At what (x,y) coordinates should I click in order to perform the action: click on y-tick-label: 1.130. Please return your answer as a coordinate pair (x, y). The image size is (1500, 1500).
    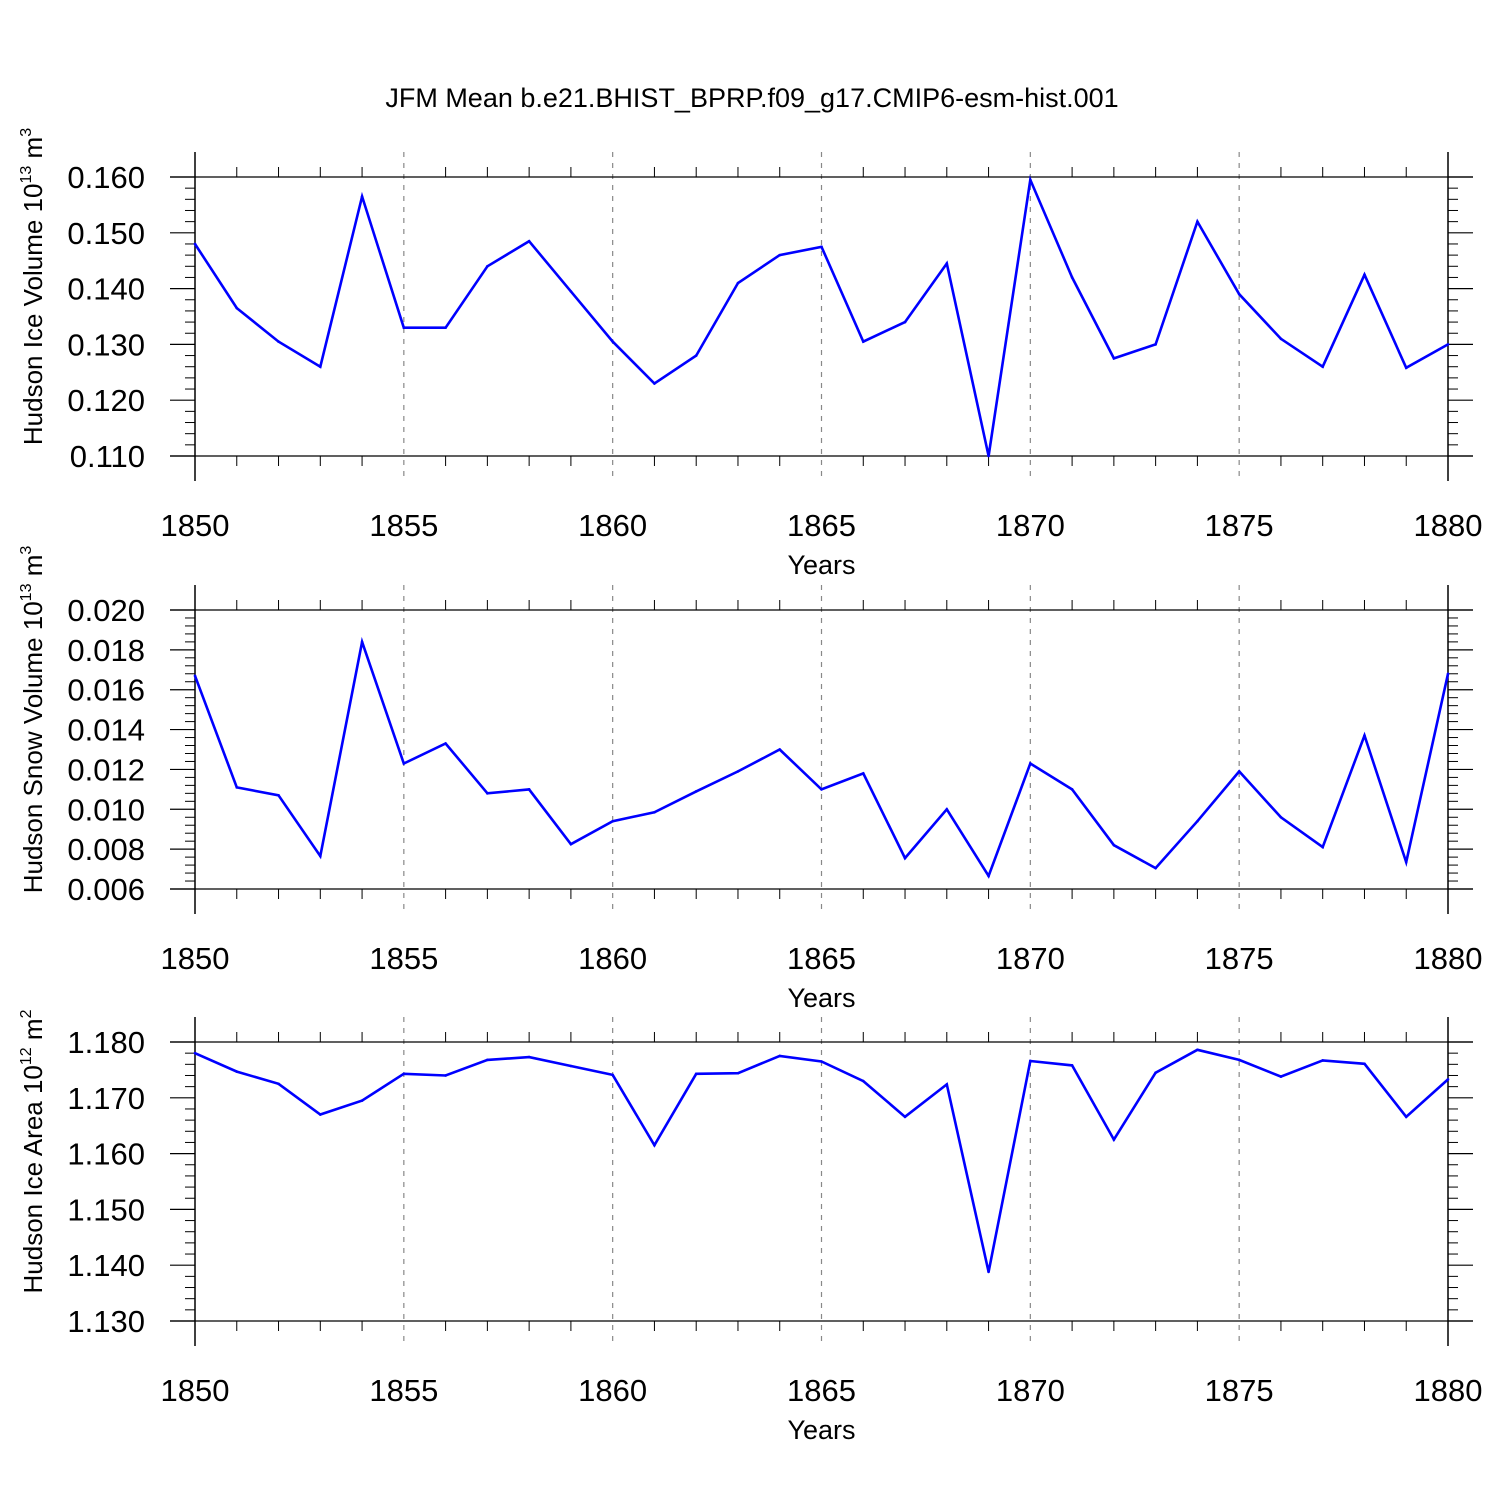
    Looking at the image, I should click on (106, 1321).